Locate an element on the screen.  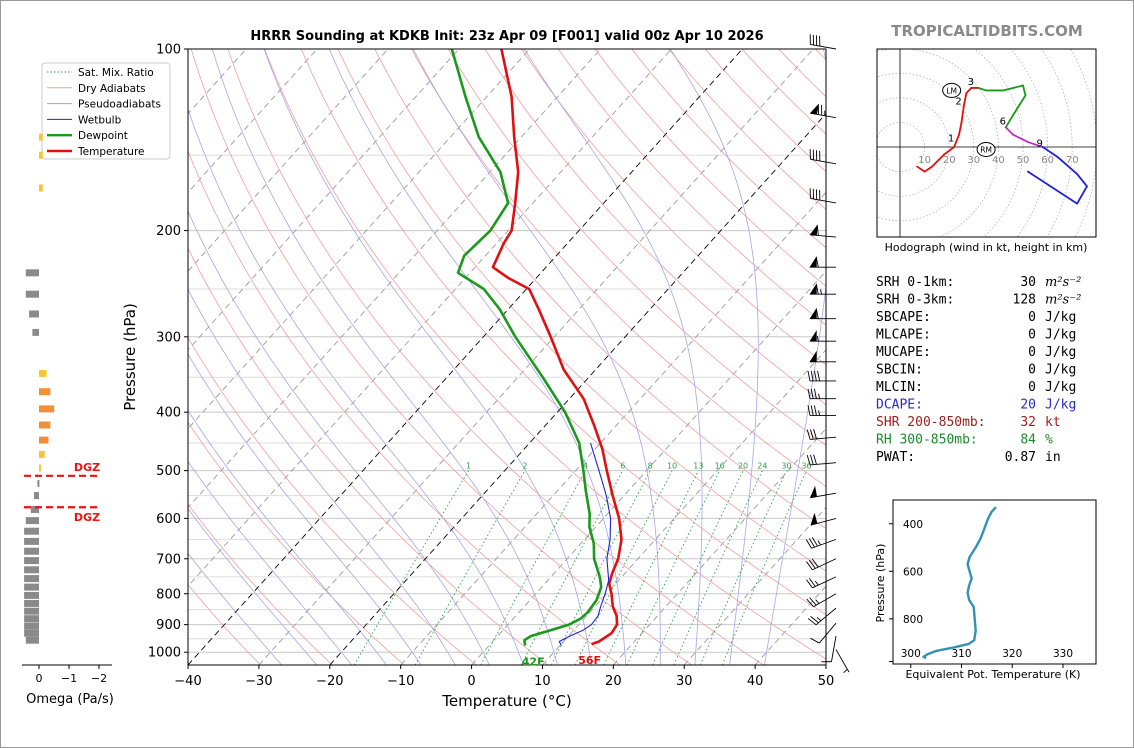
omega-tick-label: −2 is located at coordinates (99, 678).